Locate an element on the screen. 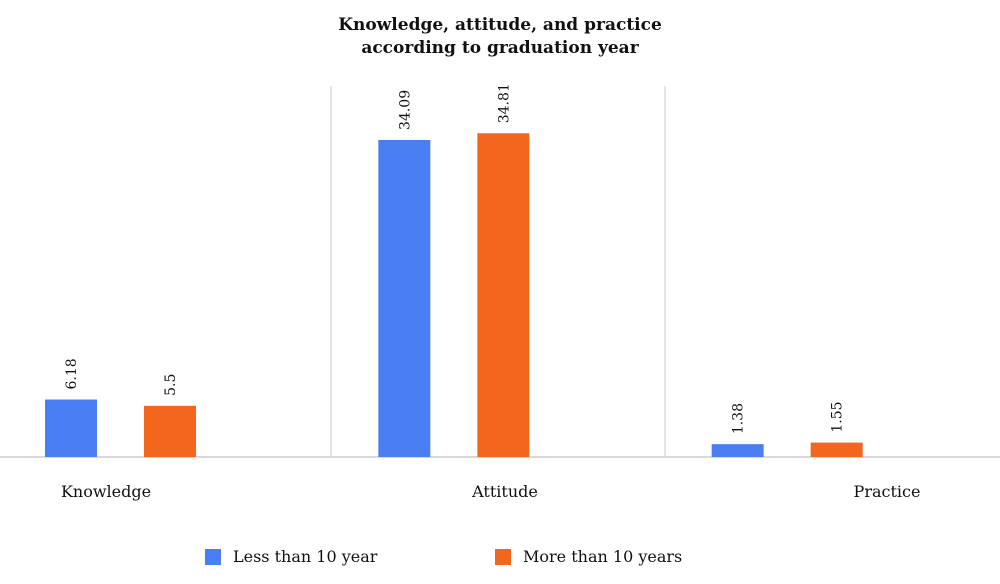  chart-title-line-1: Knowledge, attitude, and practice is located at coordinates (500, 25).